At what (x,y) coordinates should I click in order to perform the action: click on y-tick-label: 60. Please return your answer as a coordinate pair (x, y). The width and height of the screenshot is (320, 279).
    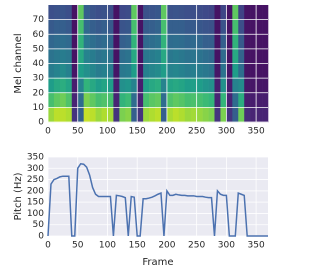
    Looking at the image, I should click on (39, 35).